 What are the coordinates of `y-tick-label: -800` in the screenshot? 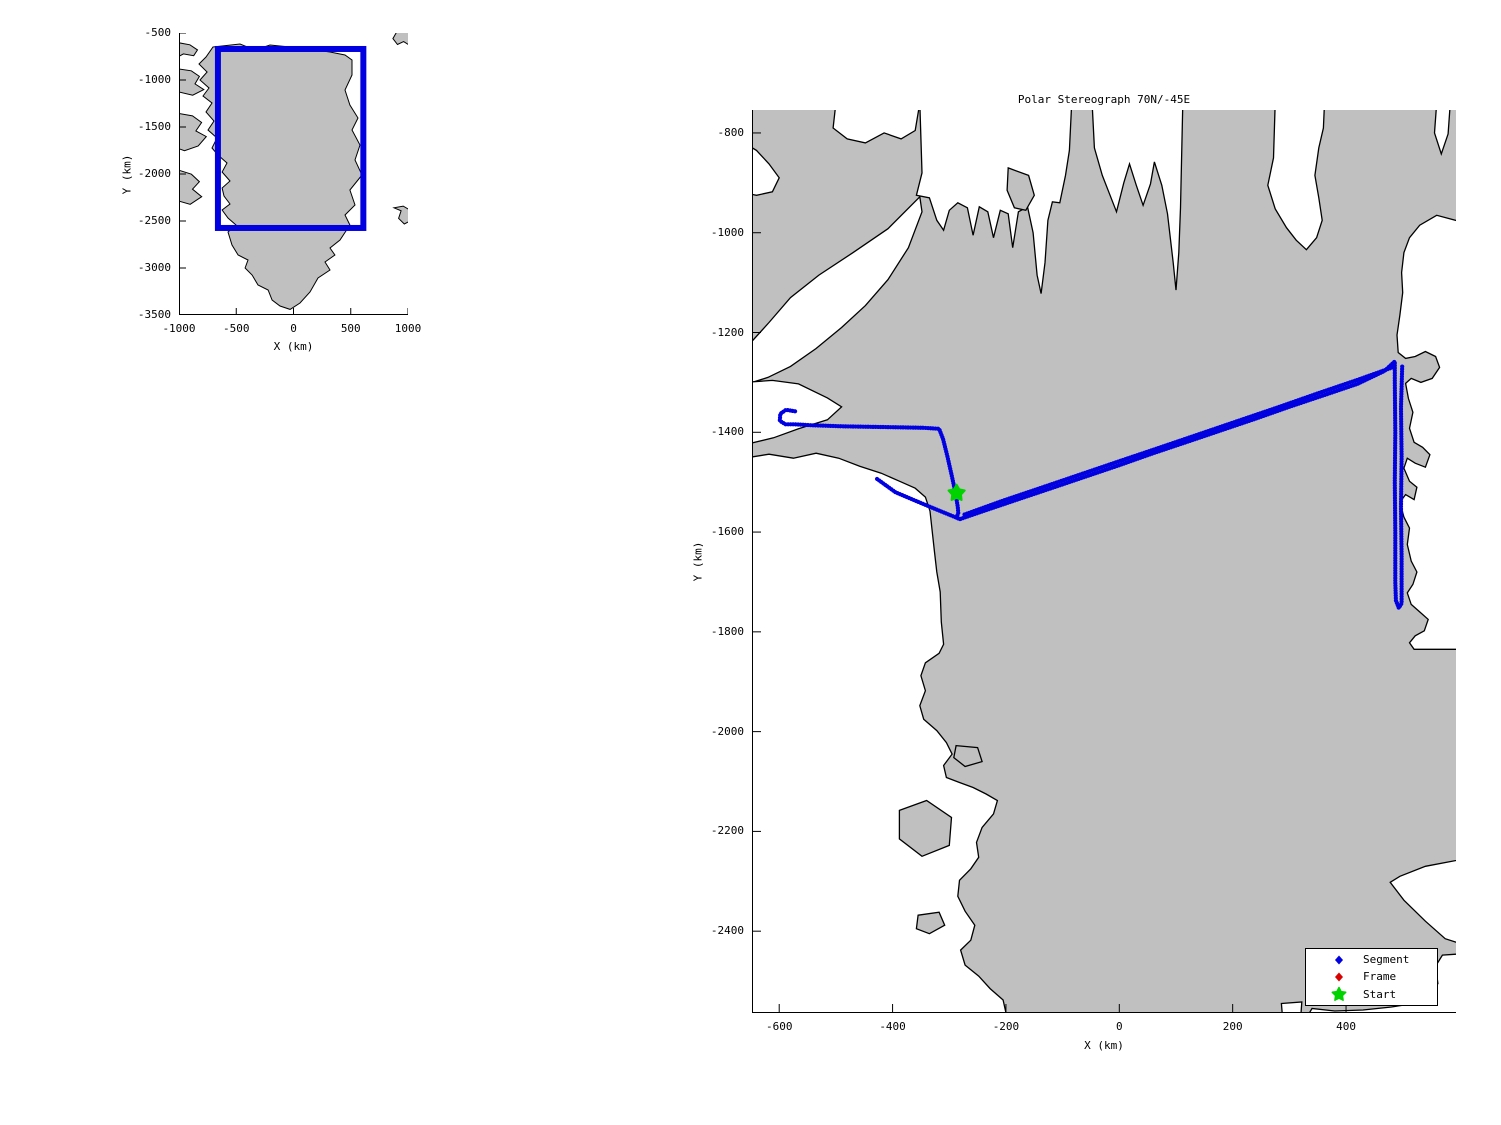 It's located at (731, 132).